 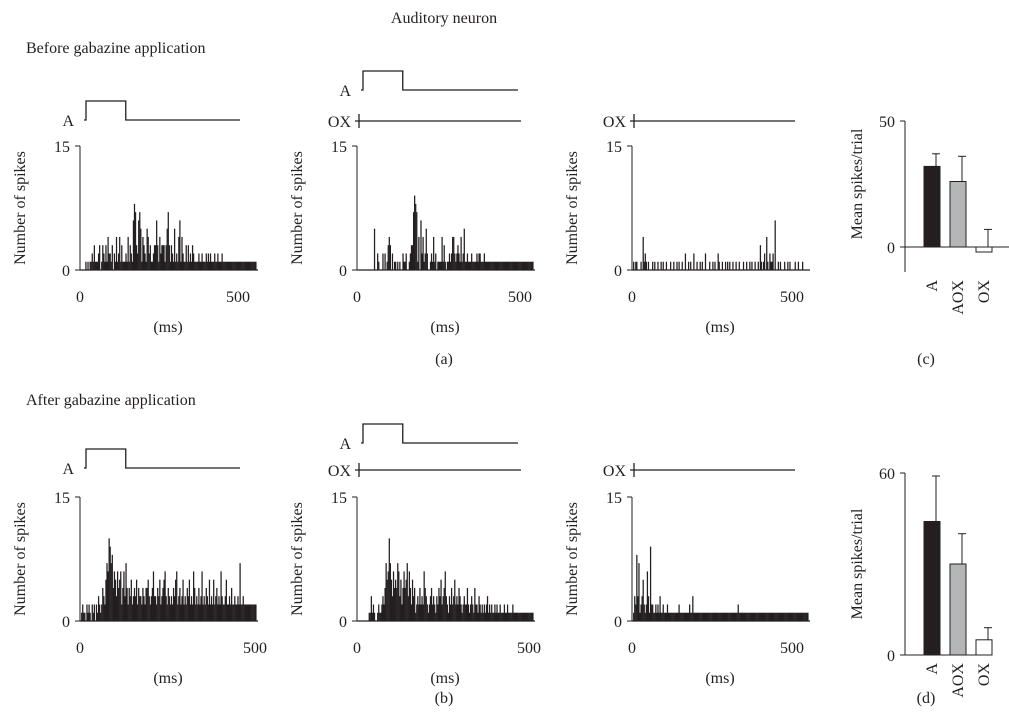 I want to click on y-tick-label: 60, so click(x=887, y=474).